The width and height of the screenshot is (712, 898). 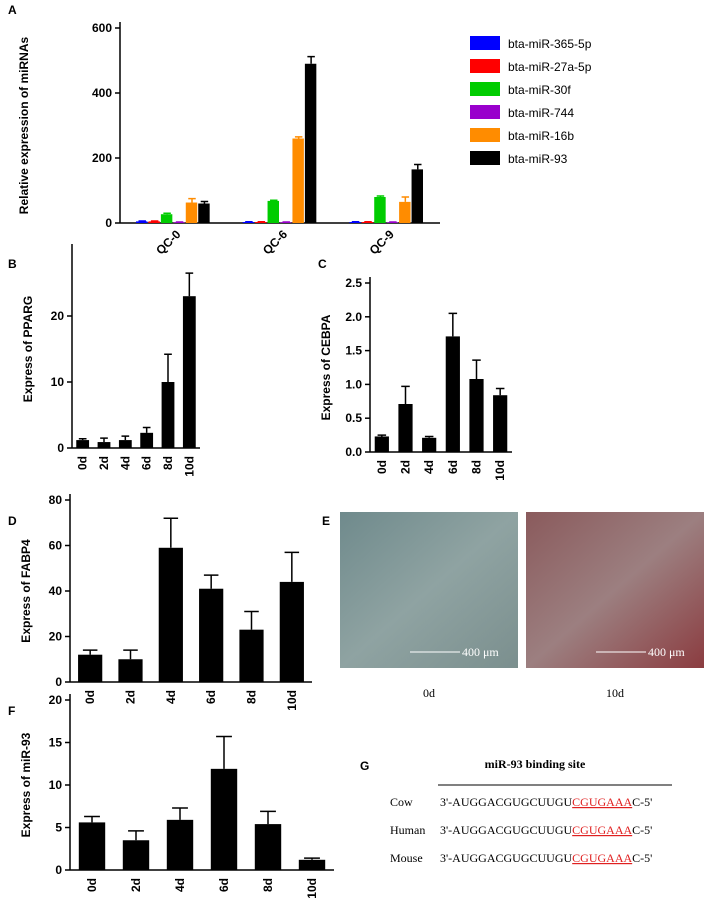 I want to click on x-tick-label: 2d, so click(x=131, y=697).